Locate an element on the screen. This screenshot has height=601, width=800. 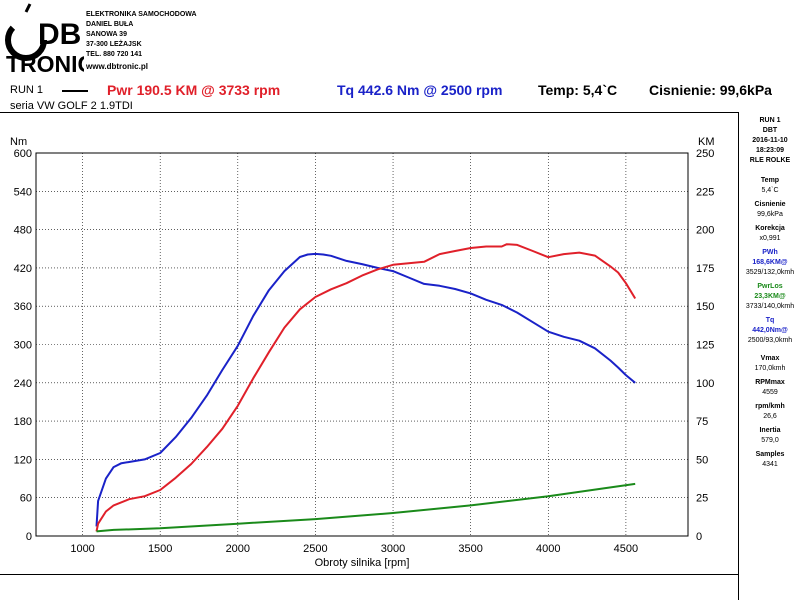
x-tick-label: 3000 is located at coordinates (393, 549).